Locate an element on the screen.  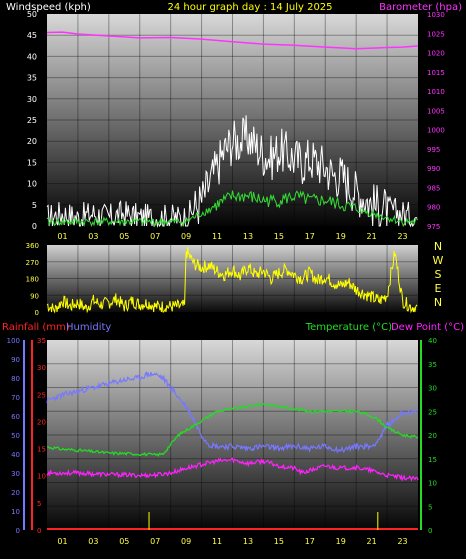
direction-tick-label: 270 is located at coordinates (32, 263).